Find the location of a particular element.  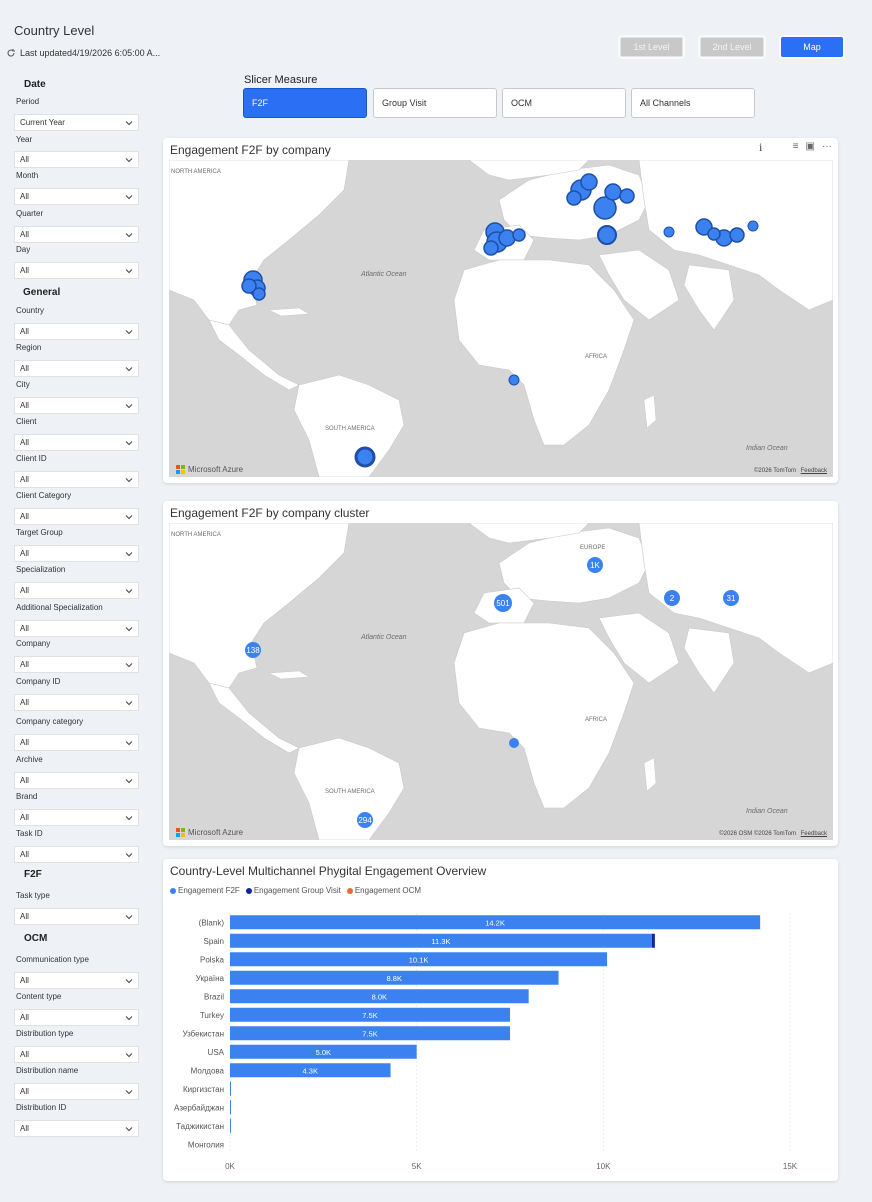

filter-dropdown-distribution-name: All is located at coordinates (76, 1091).